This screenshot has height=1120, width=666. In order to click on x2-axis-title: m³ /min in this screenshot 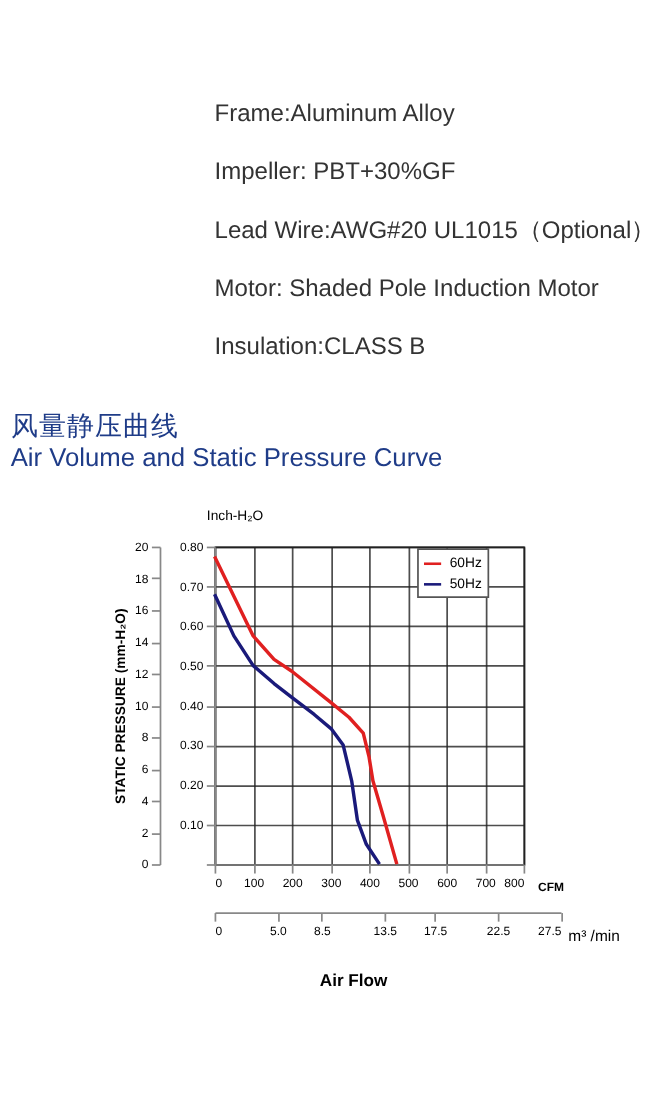, I will do `click(594, 935)`.